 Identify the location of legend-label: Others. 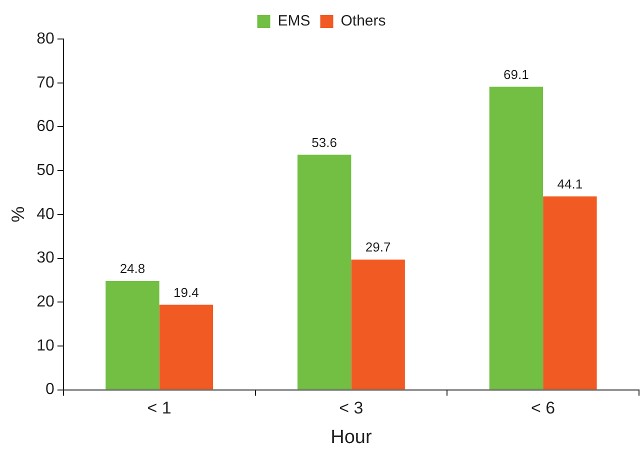
(363, 21).